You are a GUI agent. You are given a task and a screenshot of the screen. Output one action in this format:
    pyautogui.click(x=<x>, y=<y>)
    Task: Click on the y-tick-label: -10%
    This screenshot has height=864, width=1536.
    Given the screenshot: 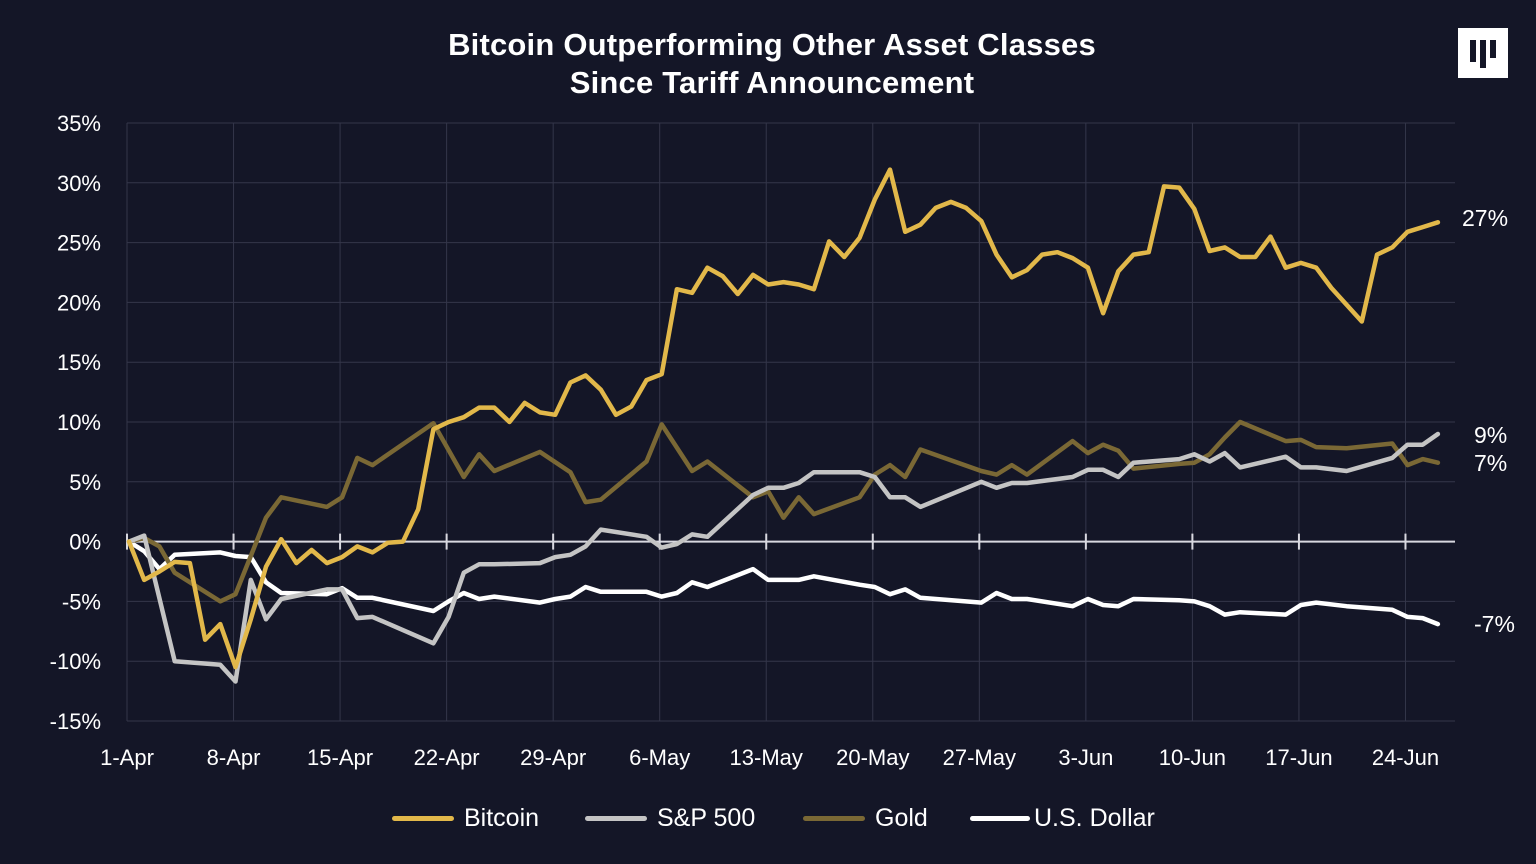 What is the action you would take?
    pyautogui.click(x=75, y=661)
    